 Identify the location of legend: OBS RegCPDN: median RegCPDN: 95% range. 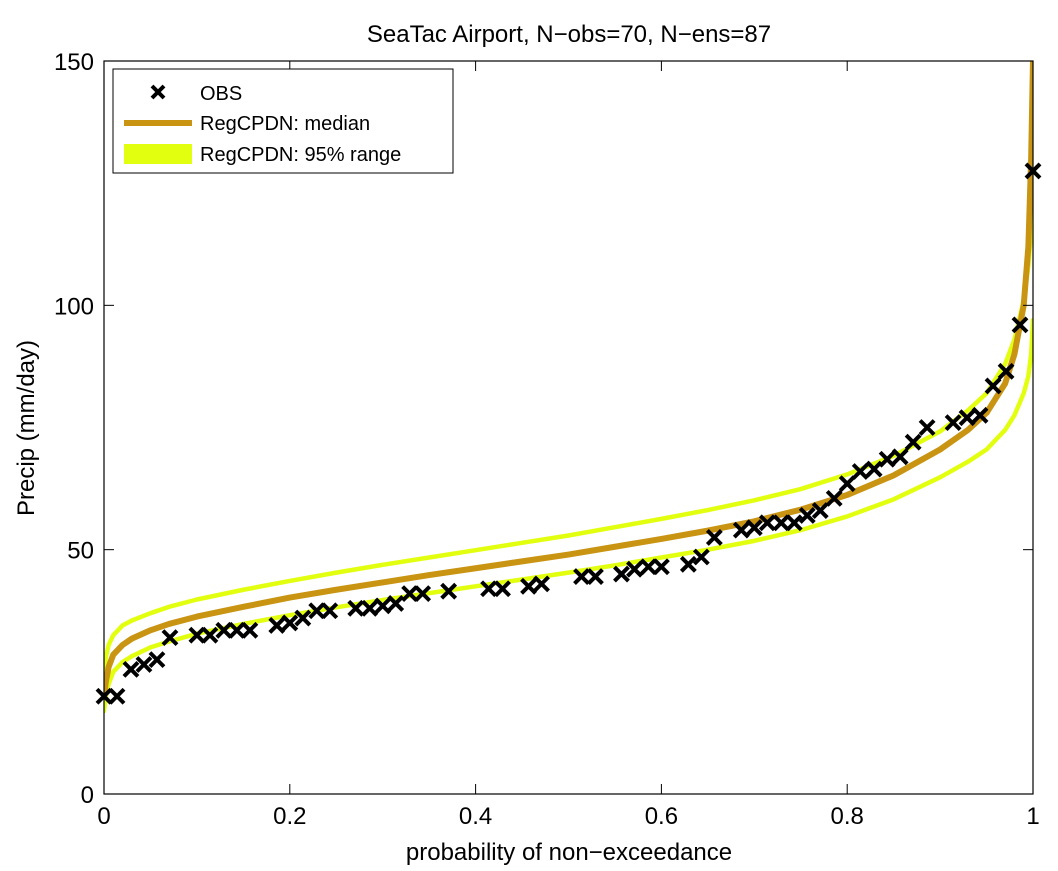
(283, 121).